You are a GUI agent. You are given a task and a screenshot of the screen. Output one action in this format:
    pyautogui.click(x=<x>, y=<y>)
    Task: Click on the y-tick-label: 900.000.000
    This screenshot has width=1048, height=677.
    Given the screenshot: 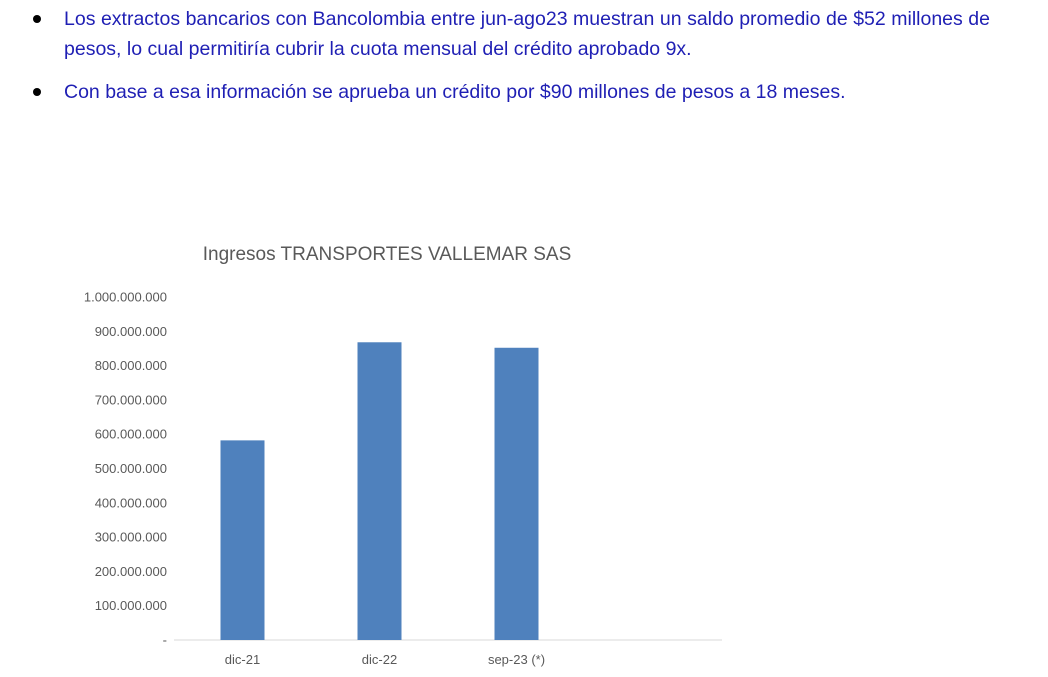 What is the action you would take?
    pyautogui.click(x=131, y=331)
    